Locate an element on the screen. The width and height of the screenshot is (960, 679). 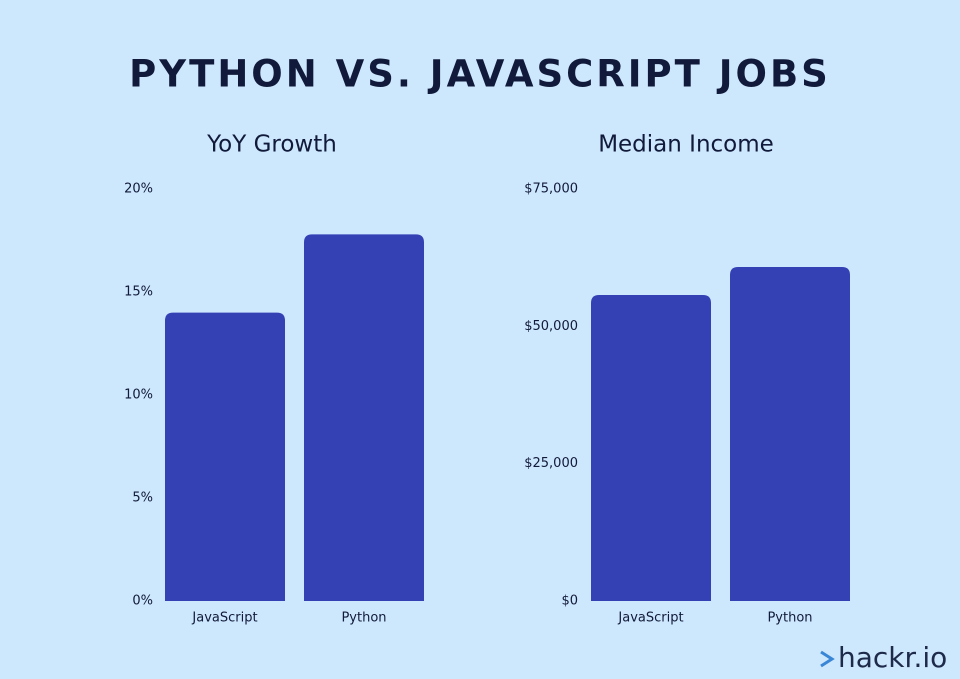
chart-title: Median Income is located at coordinates (686, 145).